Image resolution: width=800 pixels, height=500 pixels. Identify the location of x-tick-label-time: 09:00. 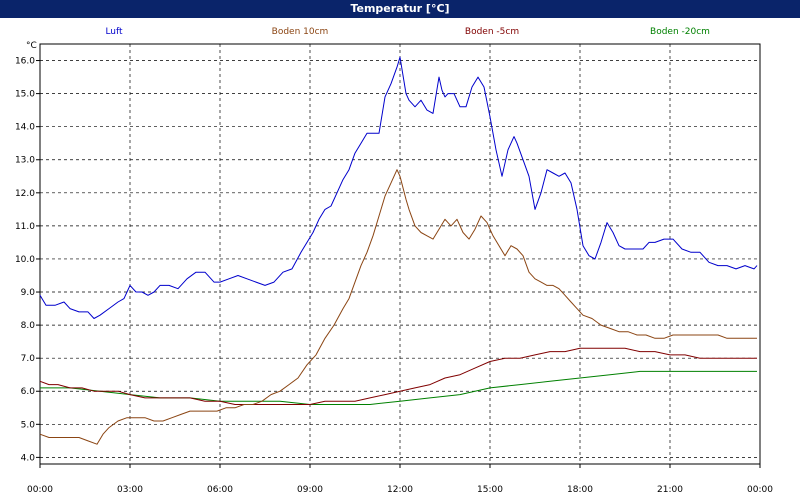
(310, 490).